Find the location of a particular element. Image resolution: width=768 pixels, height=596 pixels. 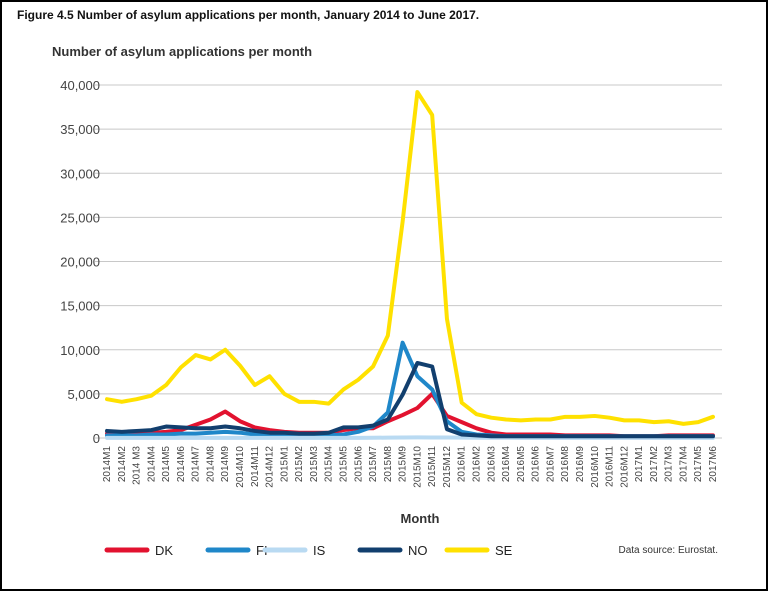

x-tick-label: 2016M3 is located at coordinates (491, 464).